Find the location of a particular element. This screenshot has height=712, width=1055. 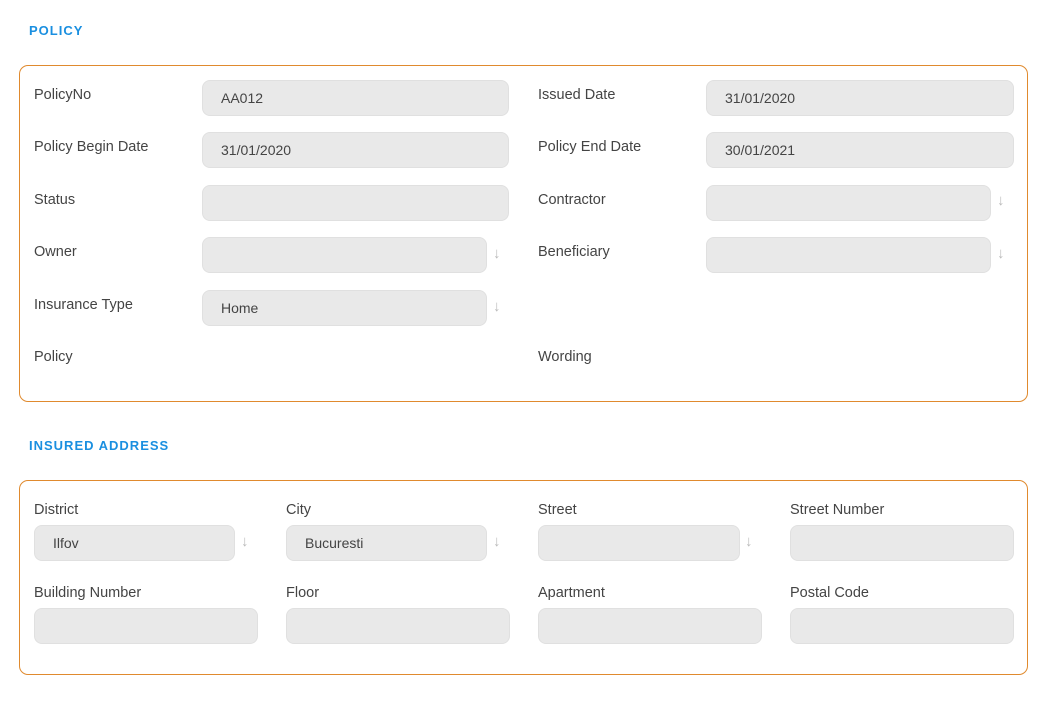

floor-field is located at coordinates (398, 626).